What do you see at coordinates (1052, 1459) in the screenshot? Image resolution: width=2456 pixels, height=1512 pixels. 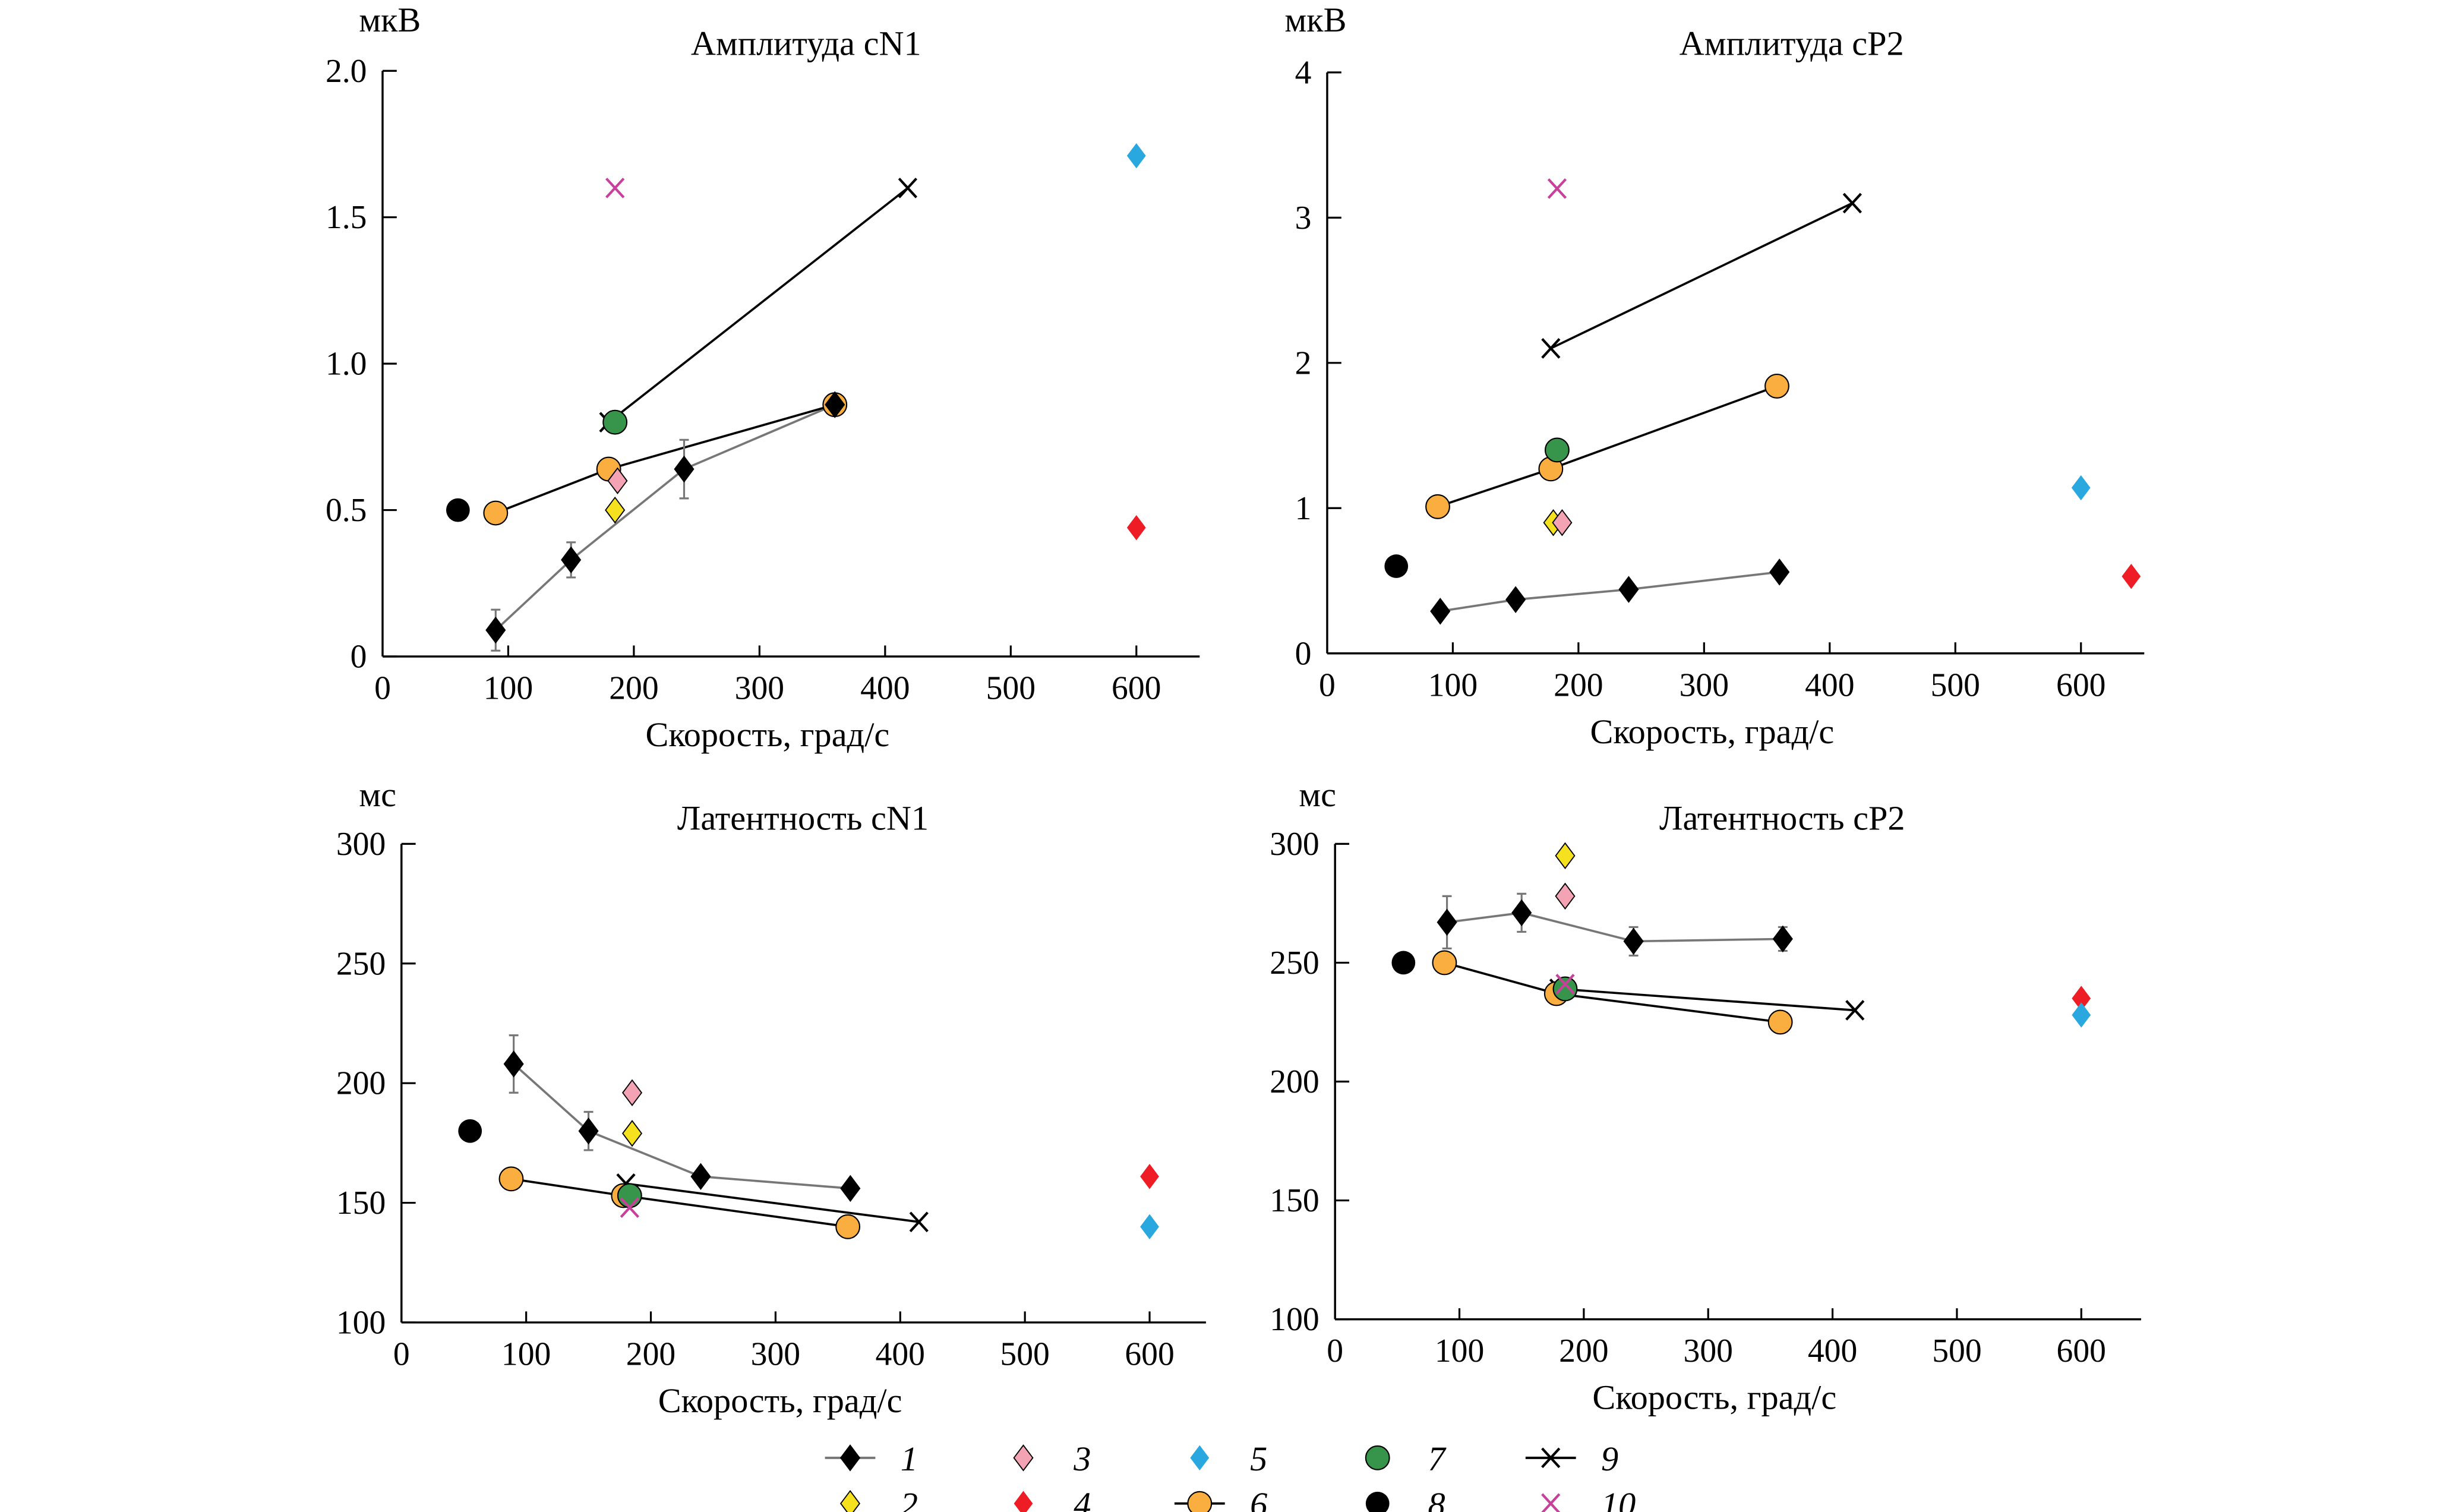 I see `legend-item: 3` at bounding box center [1052, 1459].